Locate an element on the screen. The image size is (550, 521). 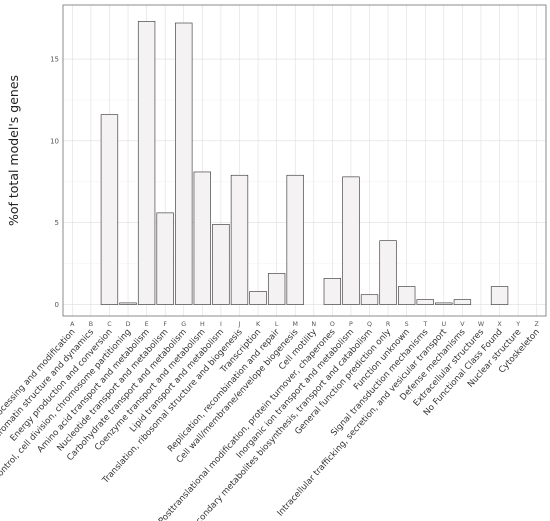
x-tick-label-K: K is located at coordinates (258, 324).